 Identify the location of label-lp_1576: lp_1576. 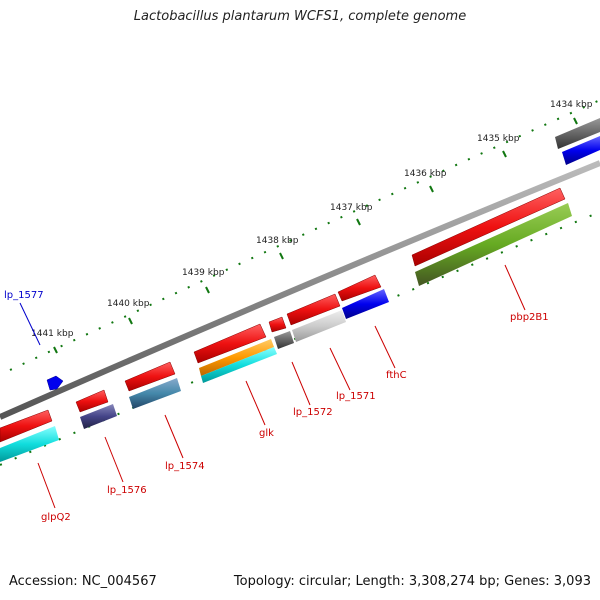
(127, 490).